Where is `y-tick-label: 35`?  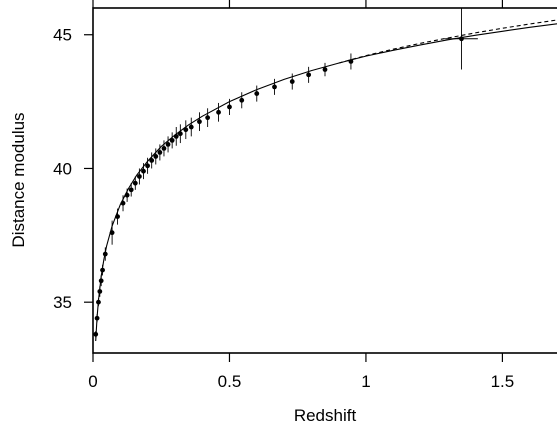 y-tick-label: 35 is located at coordinates (62, 302).